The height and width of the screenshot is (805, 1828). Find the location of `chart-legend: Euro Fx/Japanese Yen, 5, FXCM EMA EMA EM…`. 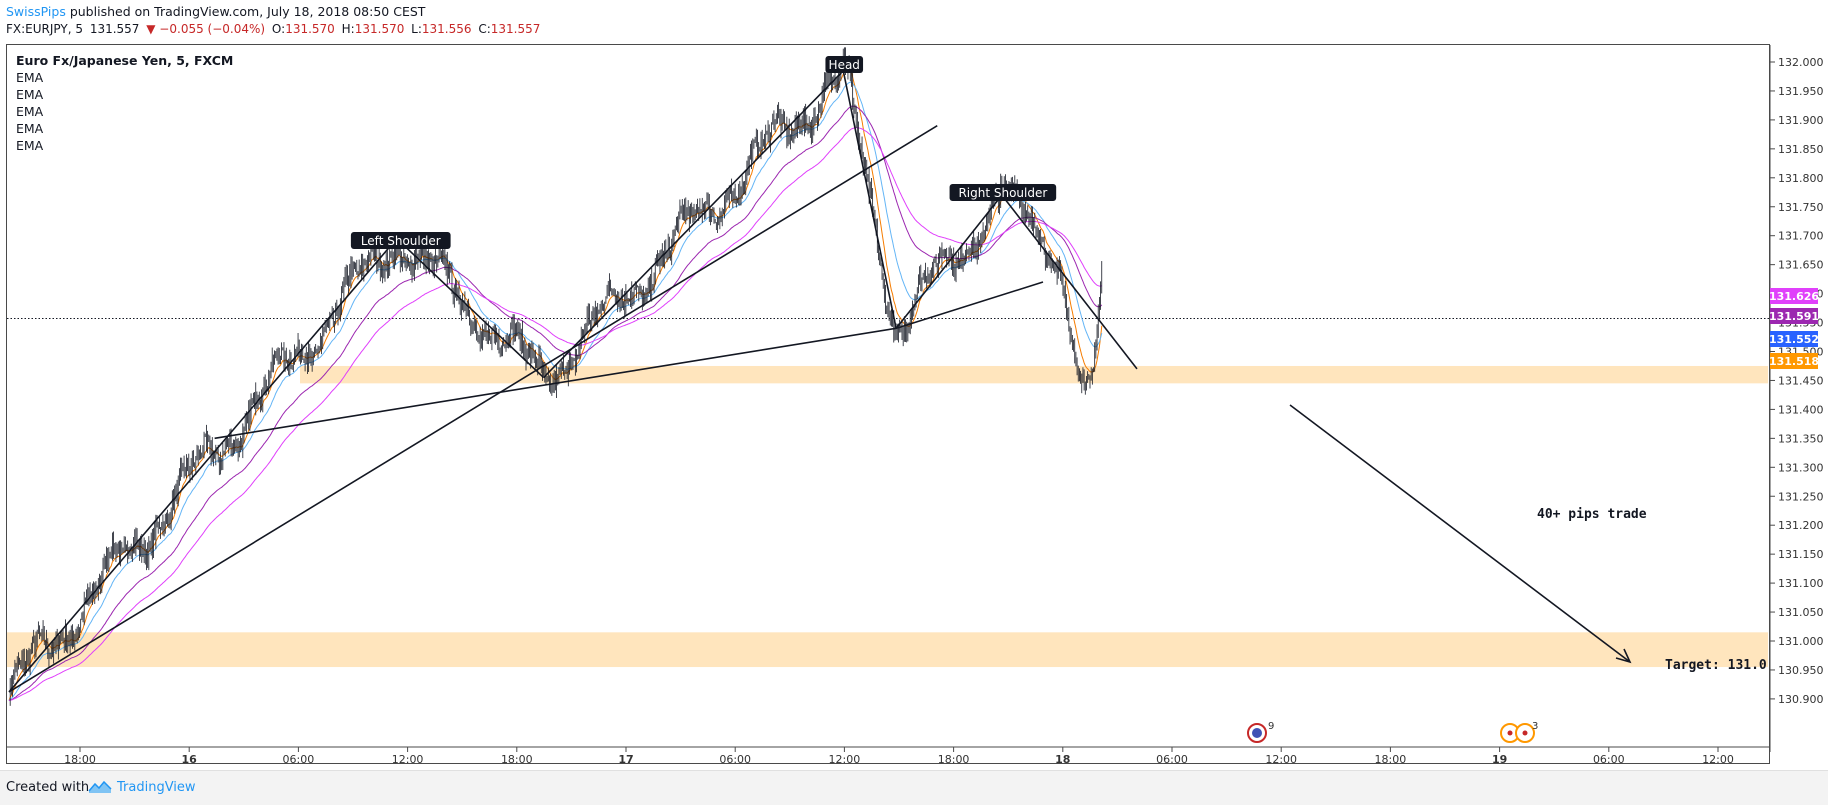

chart-legend: Euro Fx/Japanese Yen, 5, FXCM EMA EMA EM… is located at coordinates (124, 103).